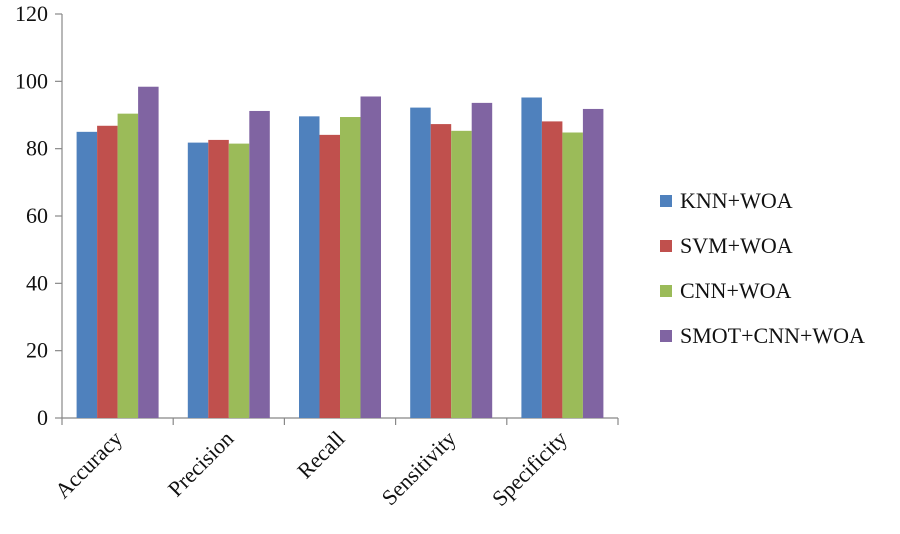  Describe the element at coordinates (37, 282) in the screenshot. I see `y-tick-label: 40` at that location.